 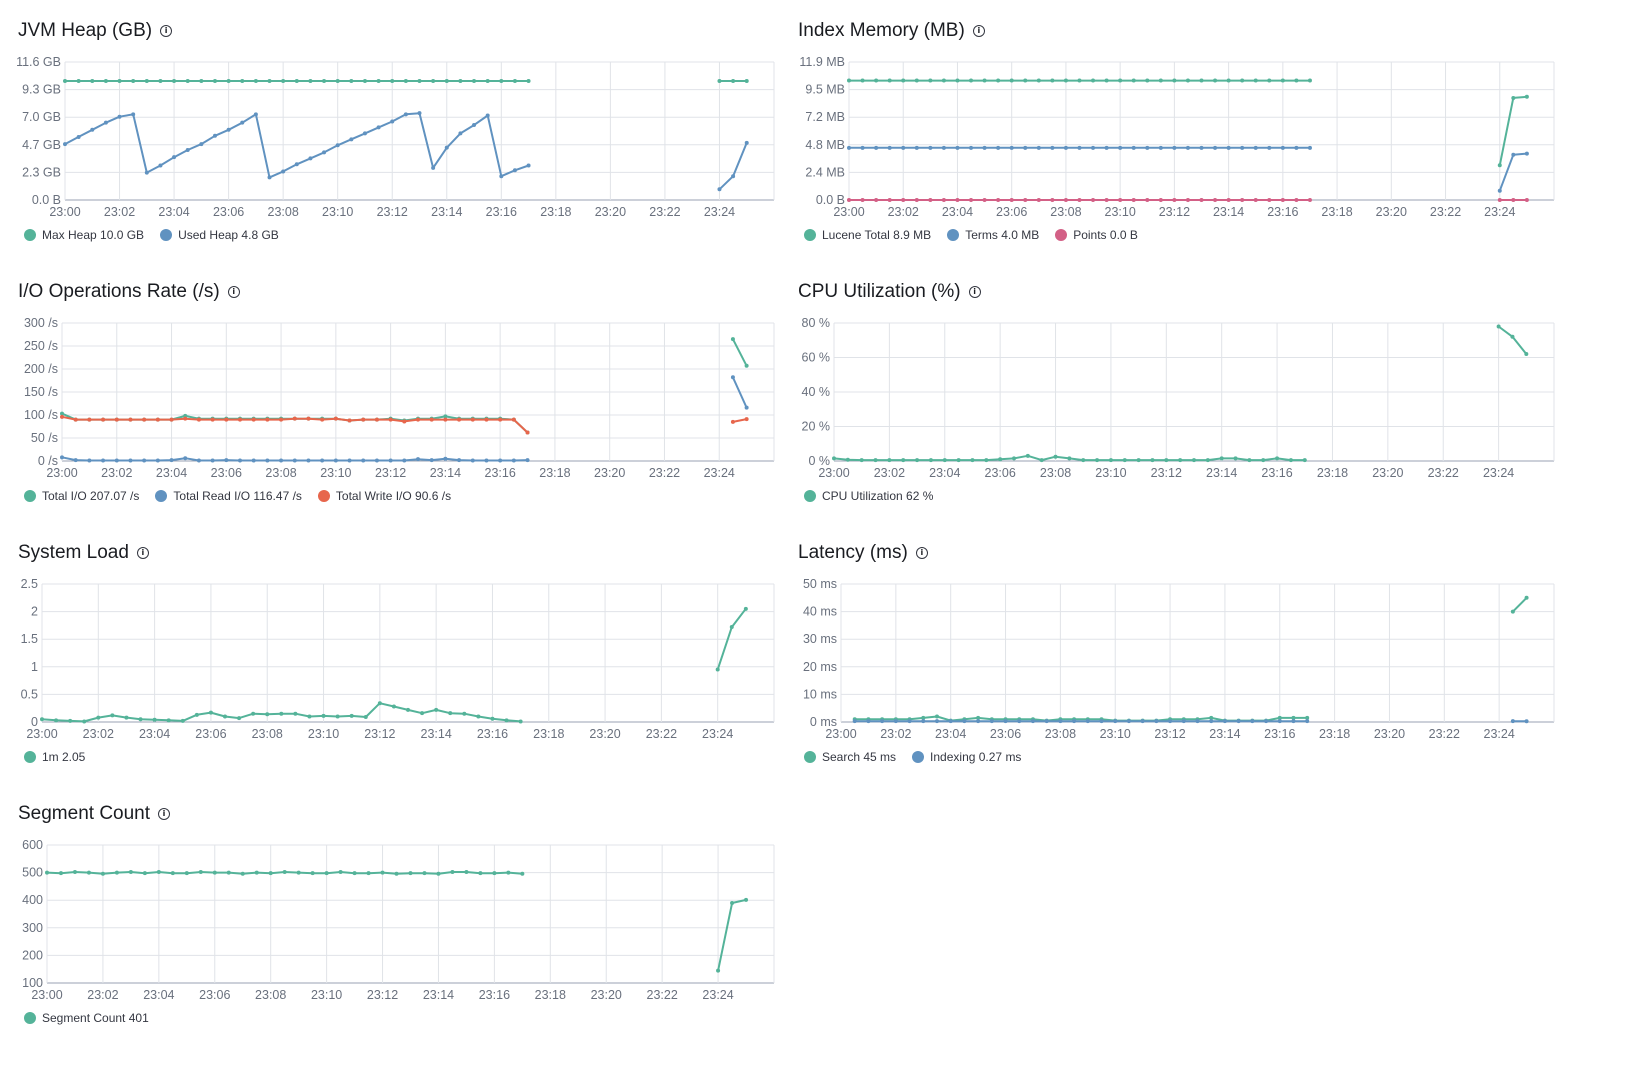 What do you see at coordinates (867, 235) in the screenshot?
I see `legend-item-lucene-total: Lucene Total 8.9 MB` at bounding box center [867, 235].